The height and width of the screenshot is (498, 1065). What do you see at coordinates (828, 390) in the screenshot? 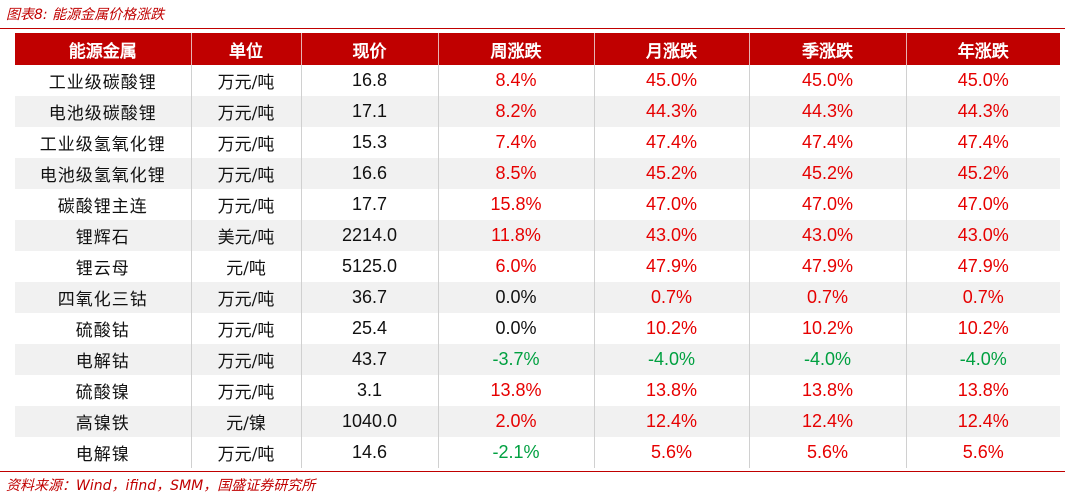
I see `quarterly-change-cell: 13.8%` at bounding box center [828, 390].